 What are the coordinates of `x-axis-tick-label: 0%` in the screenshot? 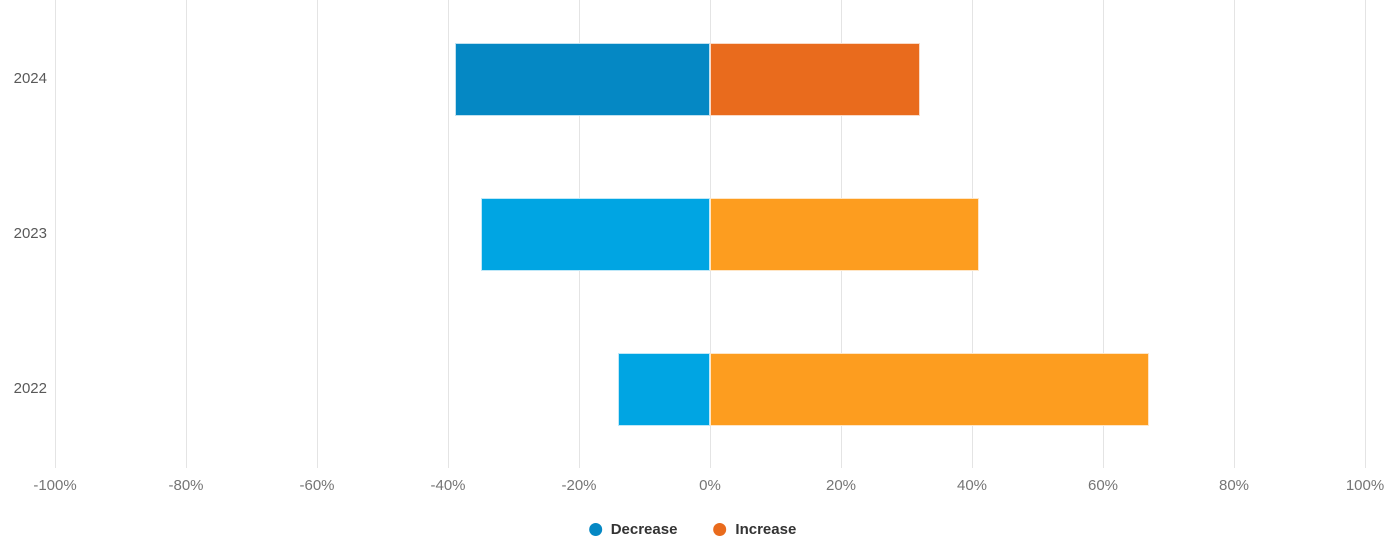 It's located at (710, 485).